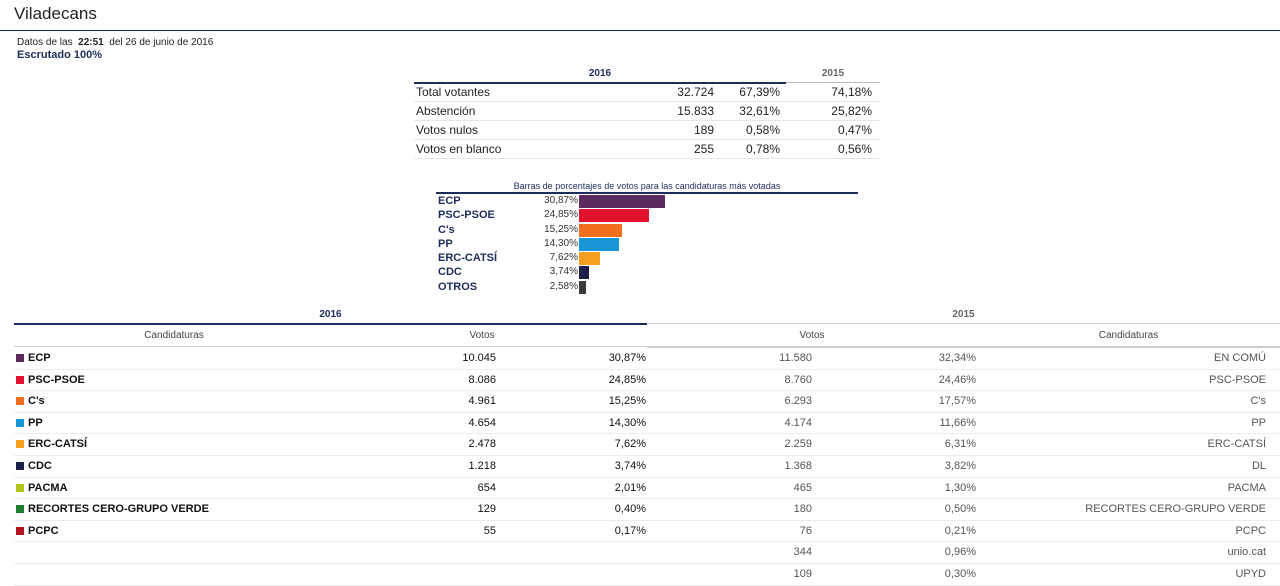 Image resolution: width=1280 pixels, height=586 pixels. I want to click on pct-2016: 14,30%, so click(627, 422).